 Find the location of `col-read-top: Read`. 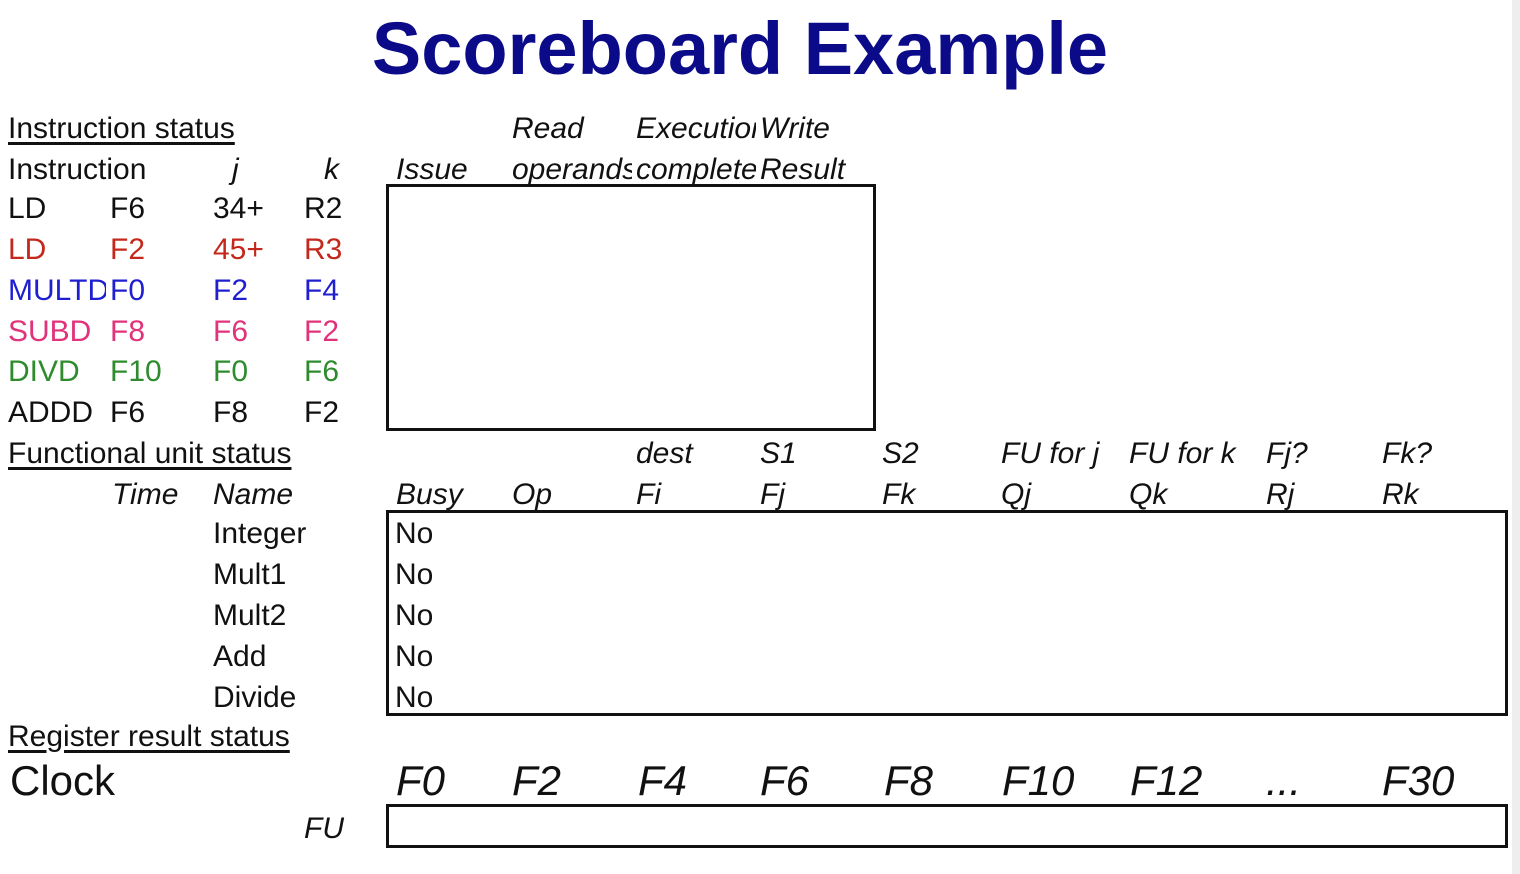

col-read-top: Read is located at coordinates (548, 128).